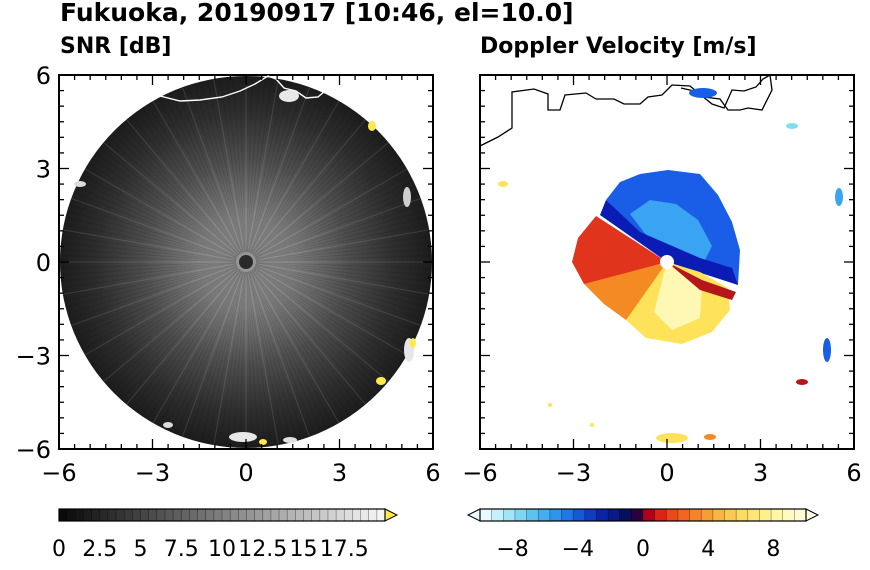  Describe the element at coordinates (619, 250) in the screenshot. I see `velocity-sector-red` at that location.